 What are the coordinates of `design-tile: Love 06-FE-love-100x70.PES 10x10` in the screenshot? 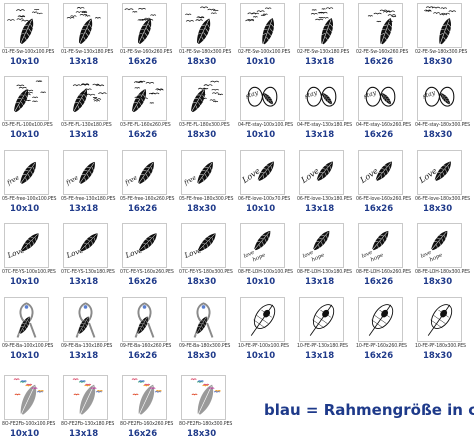 It's located at (264, 185).